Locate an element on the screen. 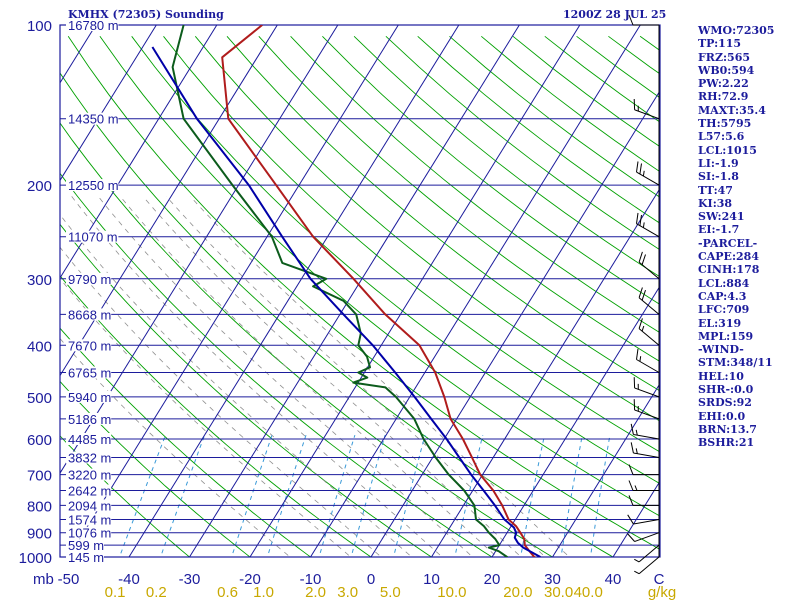  sounding-index-item: TH:5795 is located at coordinates (725, 124).